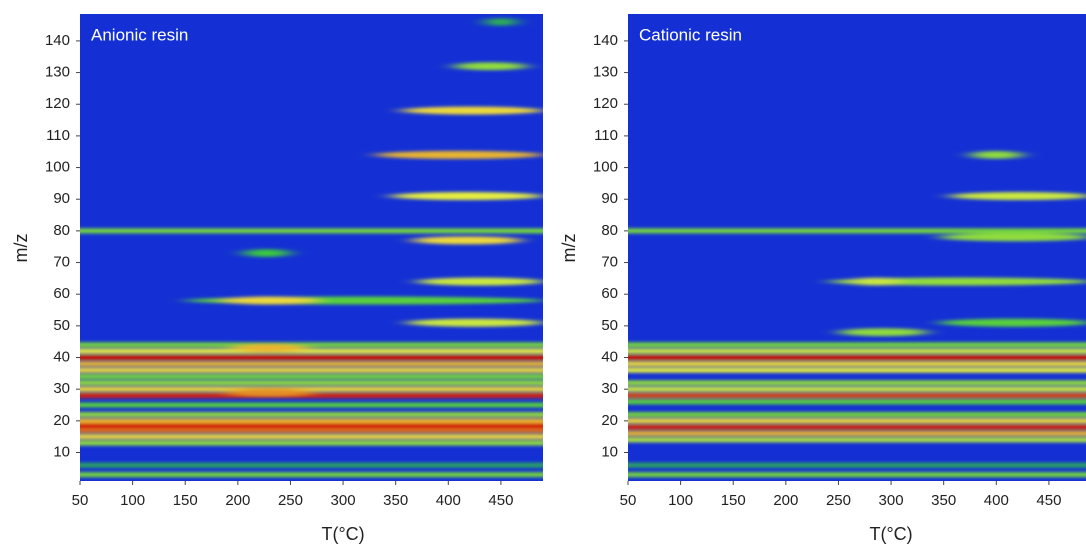  What do you see at coordinates (57, 167) in the screenshot?
I see `y-tick-label: 100` at bounding box center [57, 167].